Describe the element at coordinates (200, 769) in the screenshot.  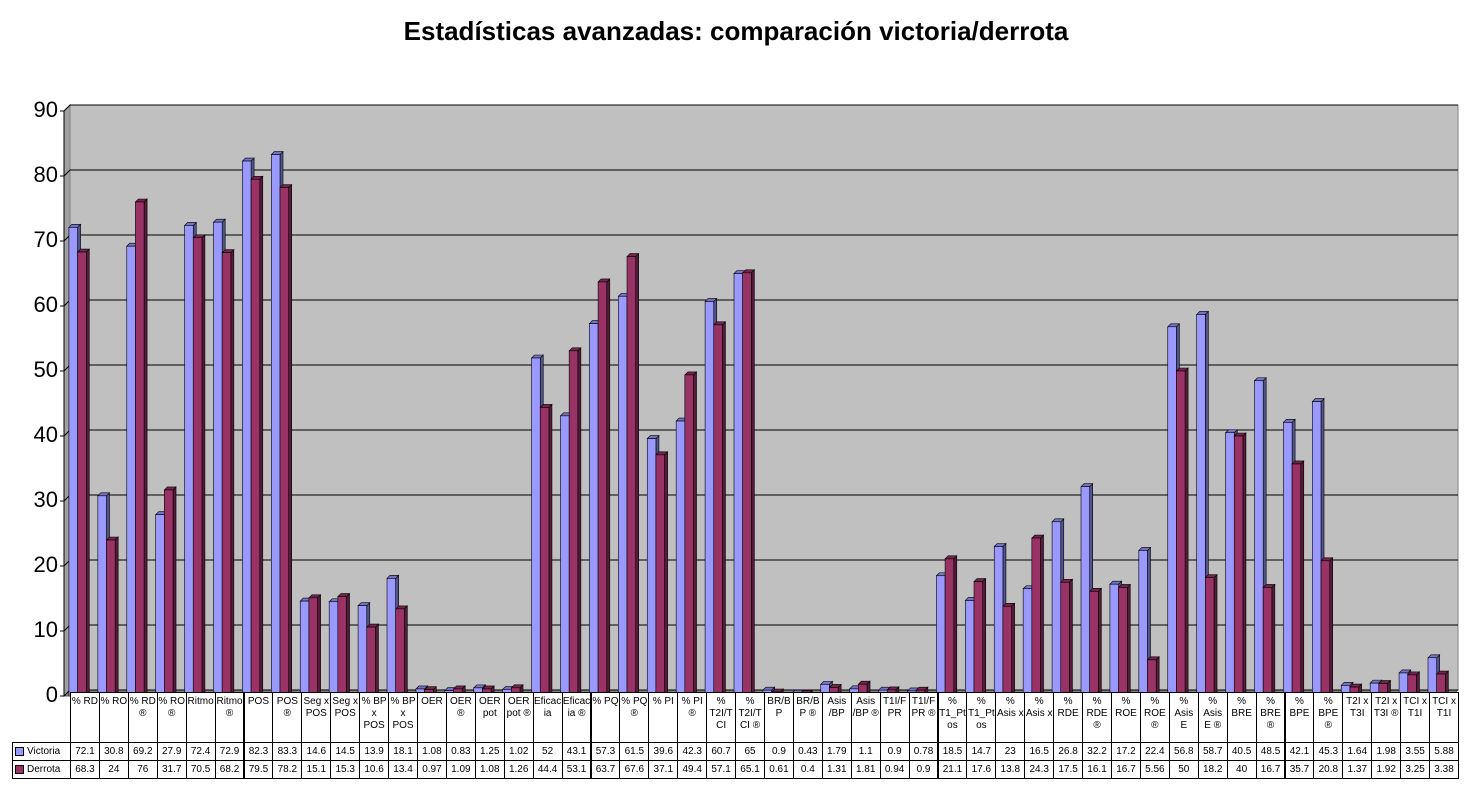
I see `table-value: 70.5` at that location.